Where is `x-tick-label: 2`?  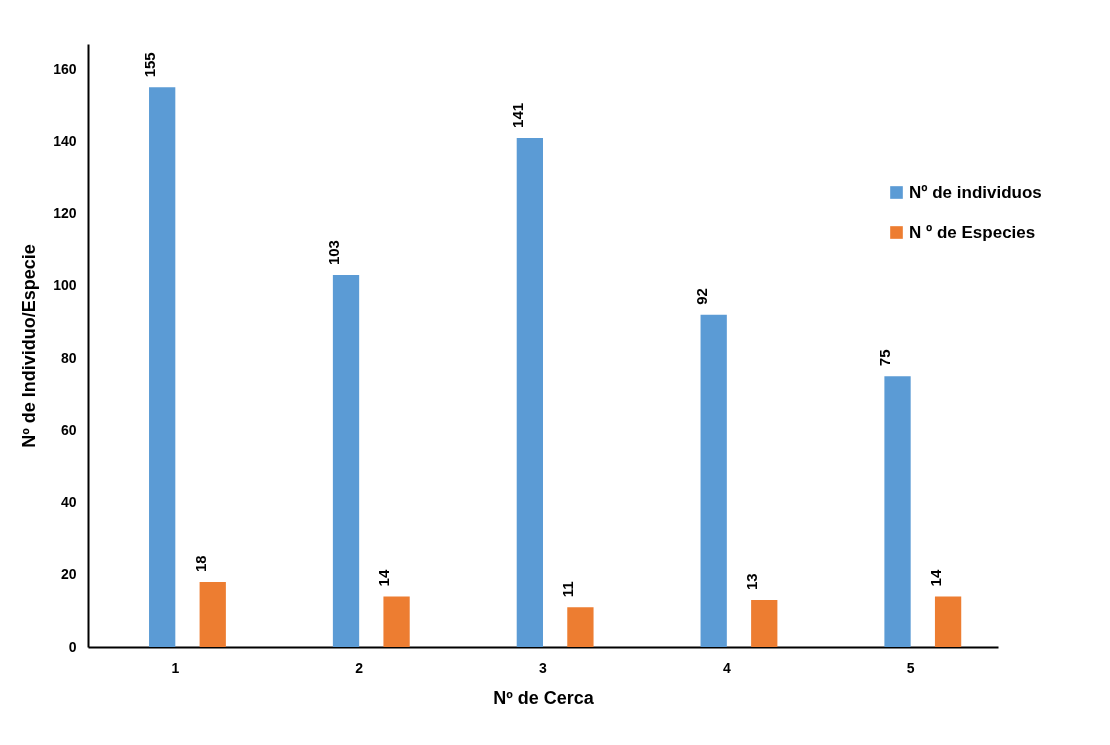
x-tick-label: 2 is located at coordinates (359, 667).